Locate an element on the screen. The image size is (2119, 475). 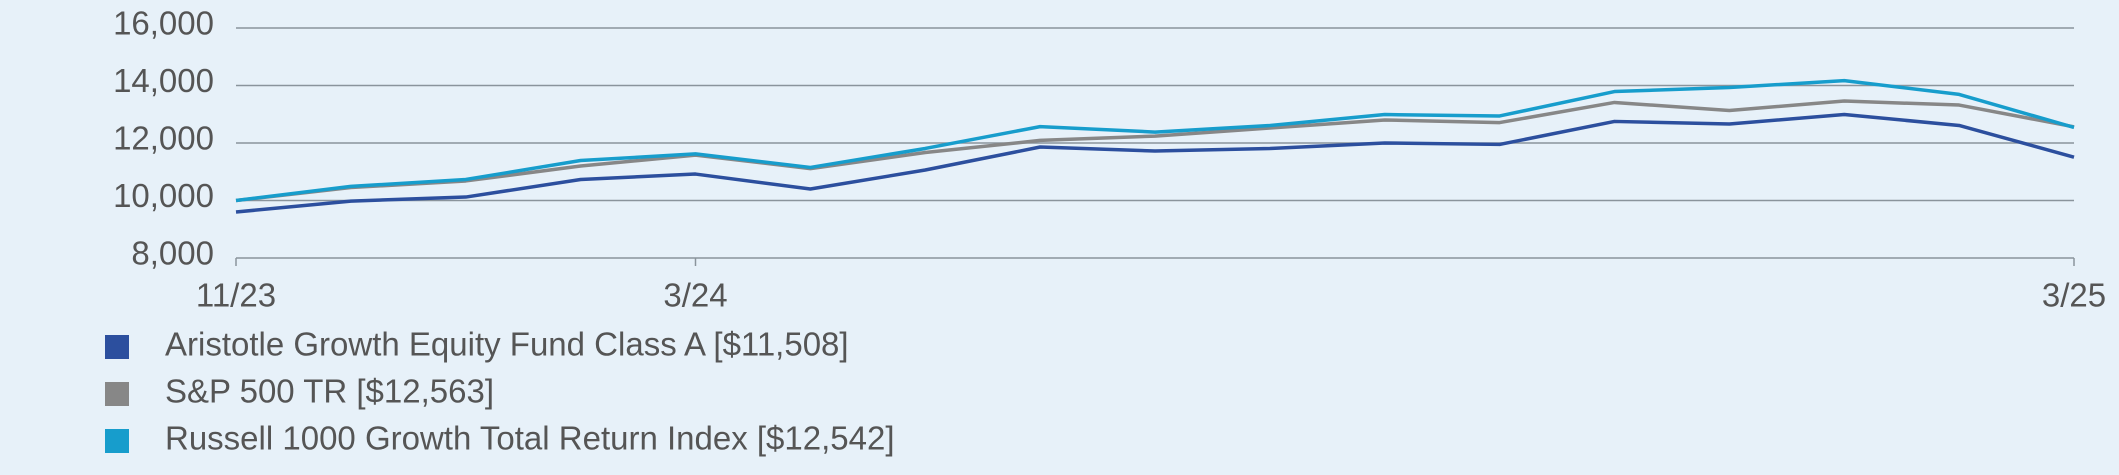
x-tick-label: 3/24 is located at coordinates (695, 295).